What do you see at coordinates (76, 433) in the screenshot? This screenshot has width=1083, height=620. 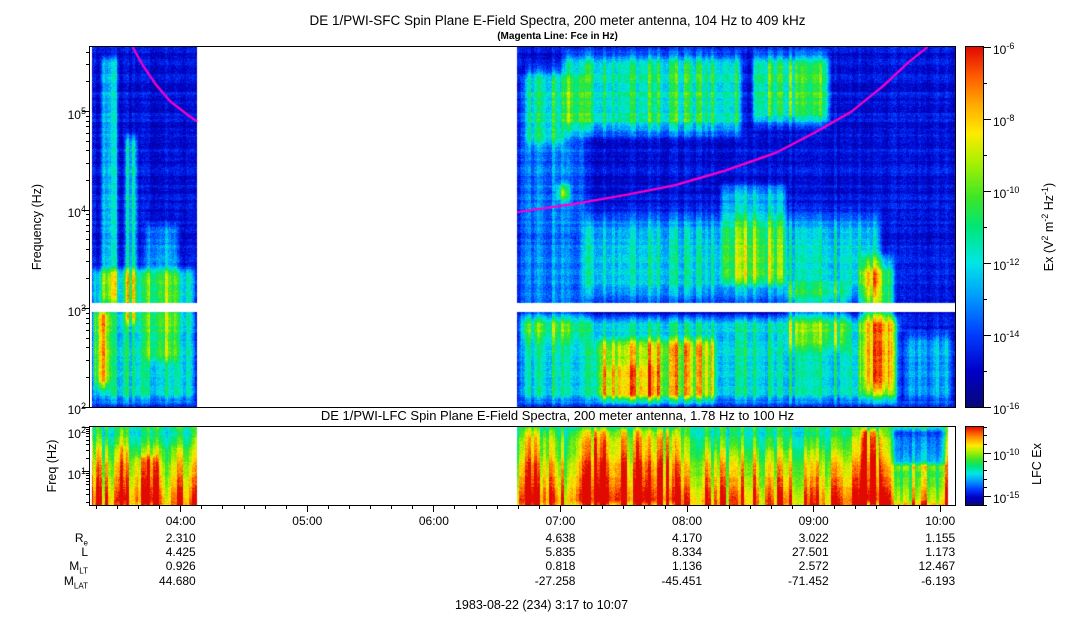 I see `lfc-y-tick-label: 102` at bounding box center [76, 433].